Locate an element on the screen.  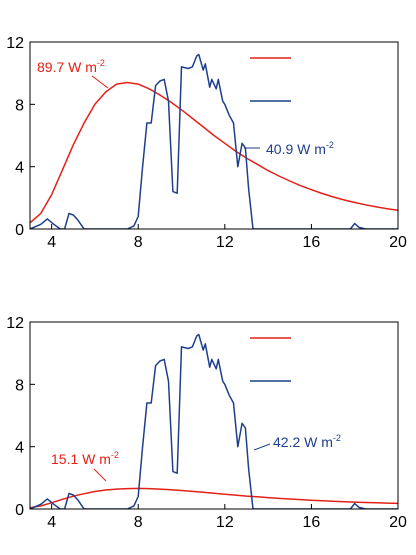
red-series-line is located at coordinates (214, 498).